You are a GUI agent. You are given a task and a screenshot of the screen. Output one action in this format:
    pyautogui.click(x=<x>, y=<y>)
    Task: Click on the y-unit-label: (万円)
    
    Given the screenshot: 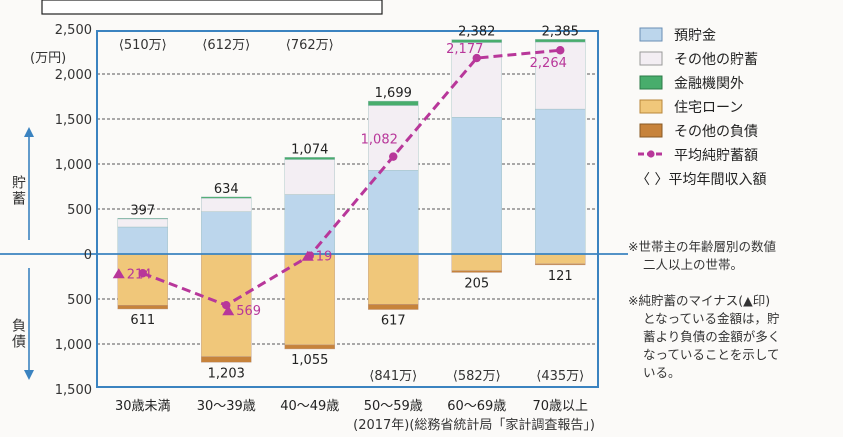 What is the action you would take?
    pyautogui.click(x=48, y=58)
    